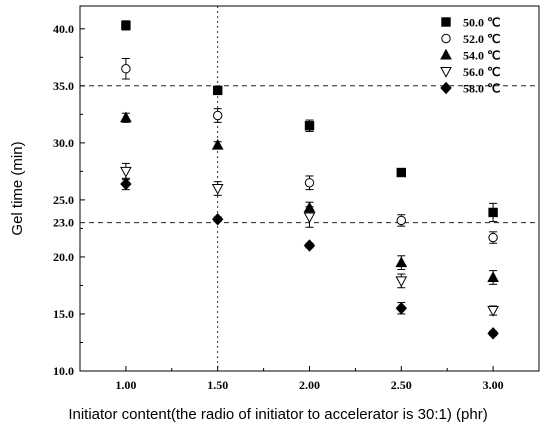 The image size is (550, 435). I want to click on y-tick-label: 25.0, so click(63, 200).